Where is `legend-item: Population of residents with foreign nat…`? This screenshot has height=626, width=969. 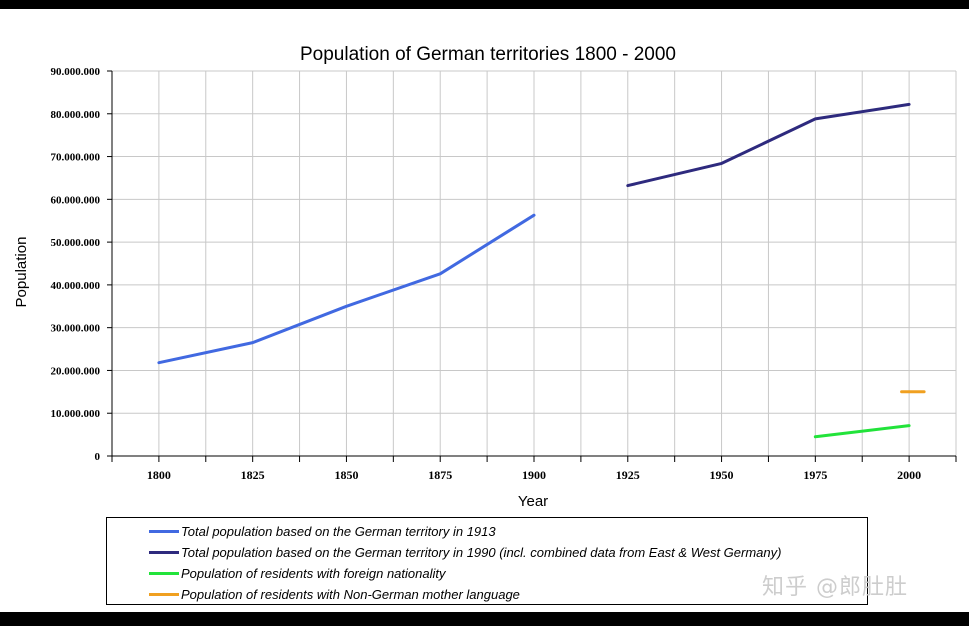
legend-item: Population of residents with foreign nat… is located at coordinates (487, 573).